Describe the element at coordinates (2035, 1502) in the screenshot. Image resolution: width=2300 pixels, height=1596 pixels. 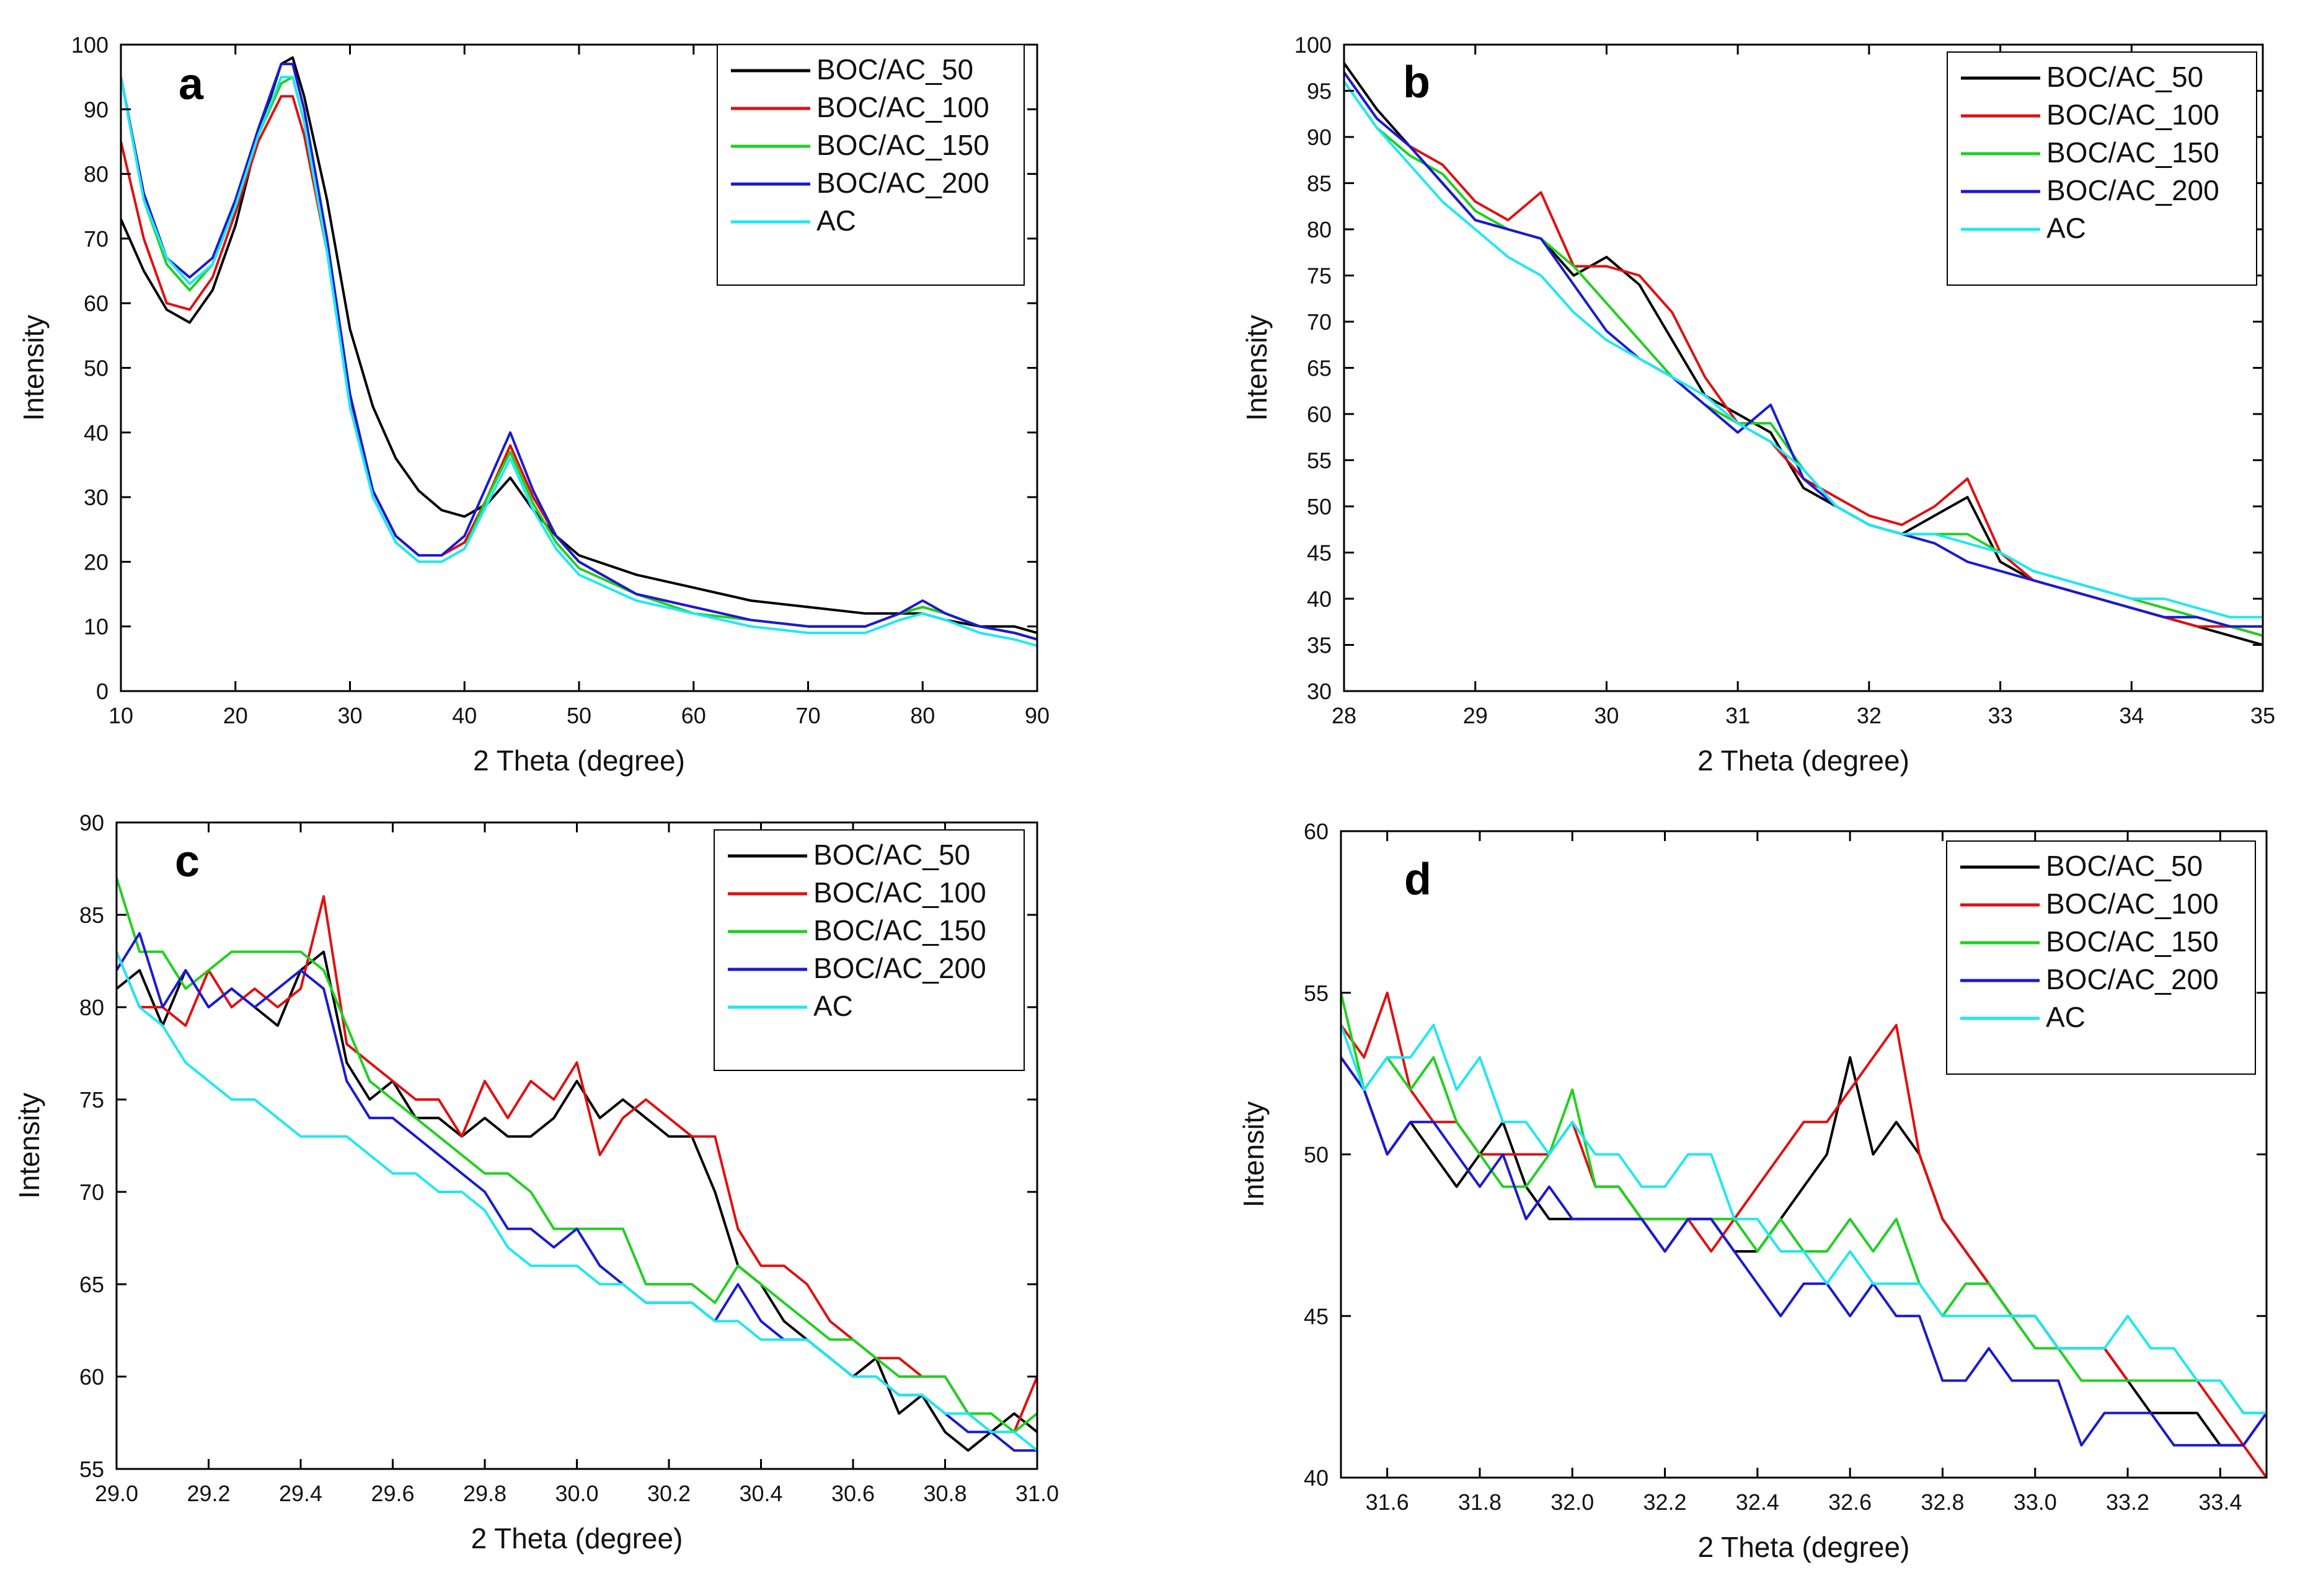
I see `x-tick-label: 33.0` at that location.